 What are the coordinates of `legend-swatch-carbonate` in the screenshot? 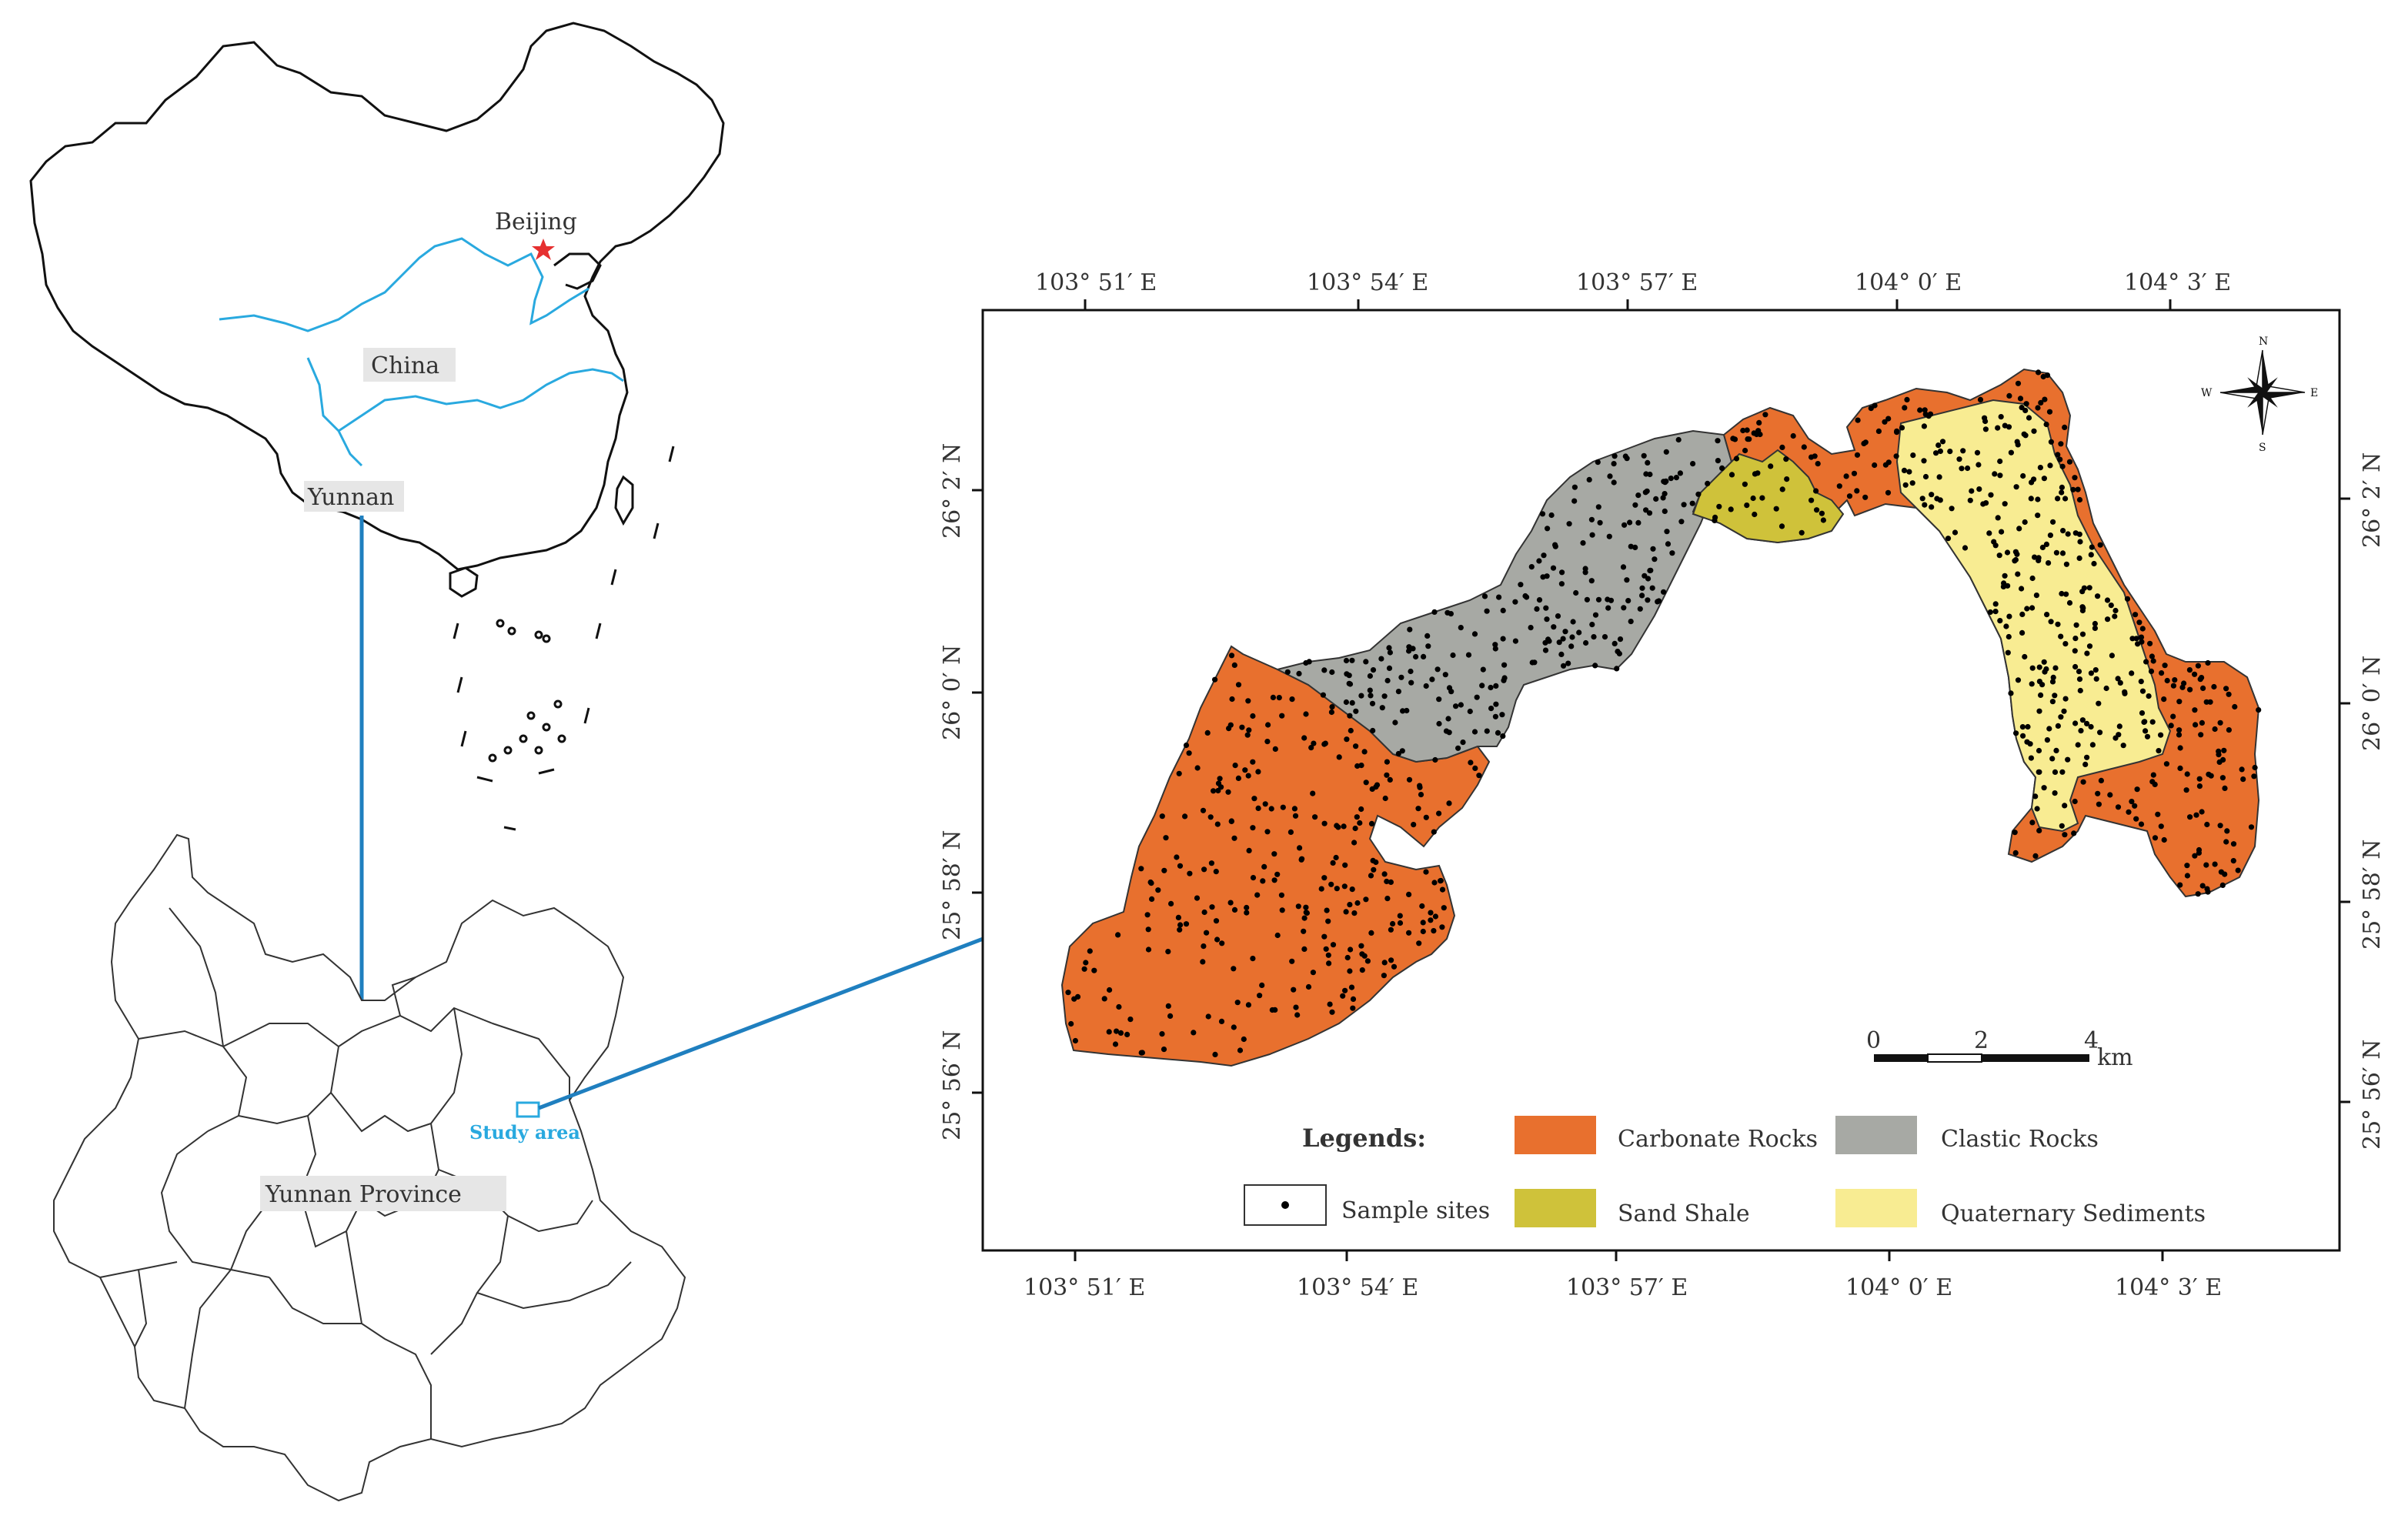 It's located at (1555, 1135).